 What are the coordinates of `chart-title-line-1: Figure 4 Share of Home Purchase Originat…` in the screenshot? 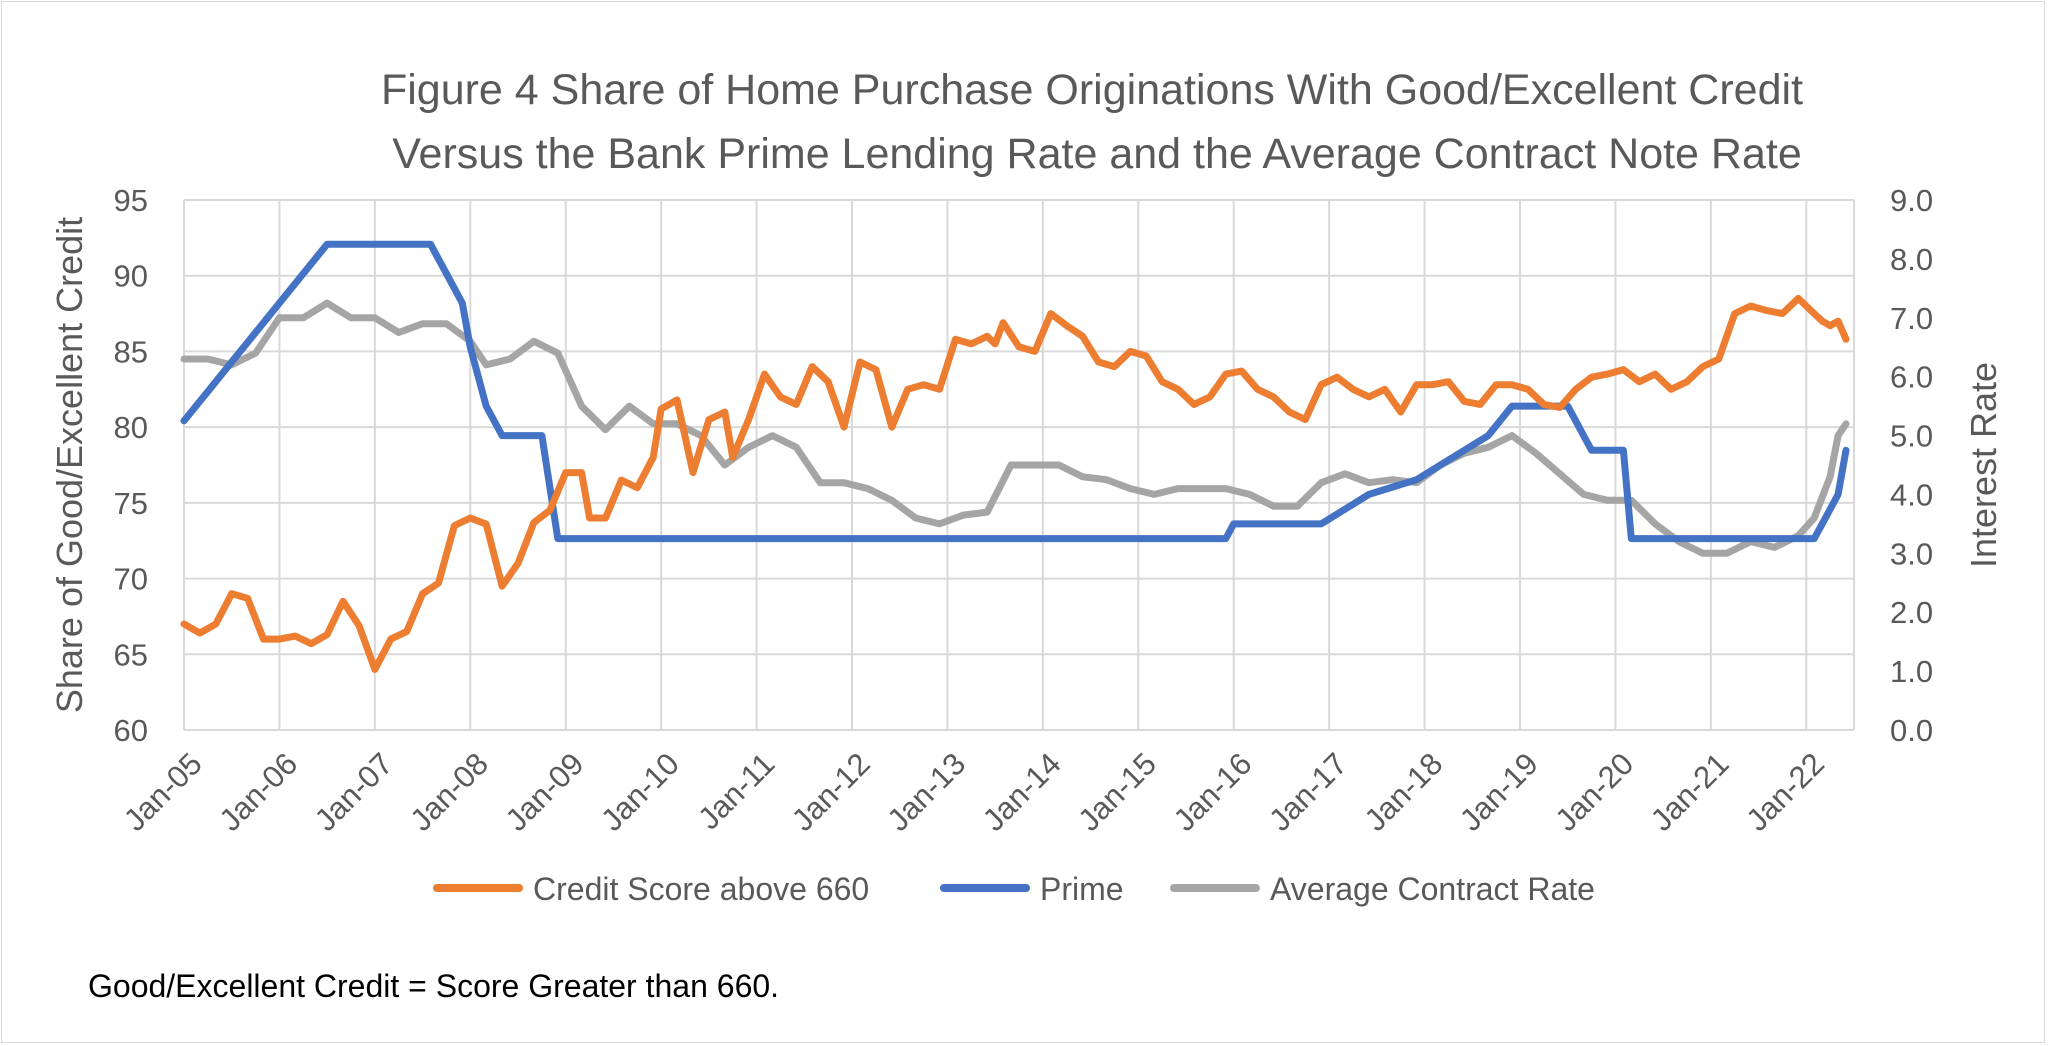 It's located at (1092, 90).